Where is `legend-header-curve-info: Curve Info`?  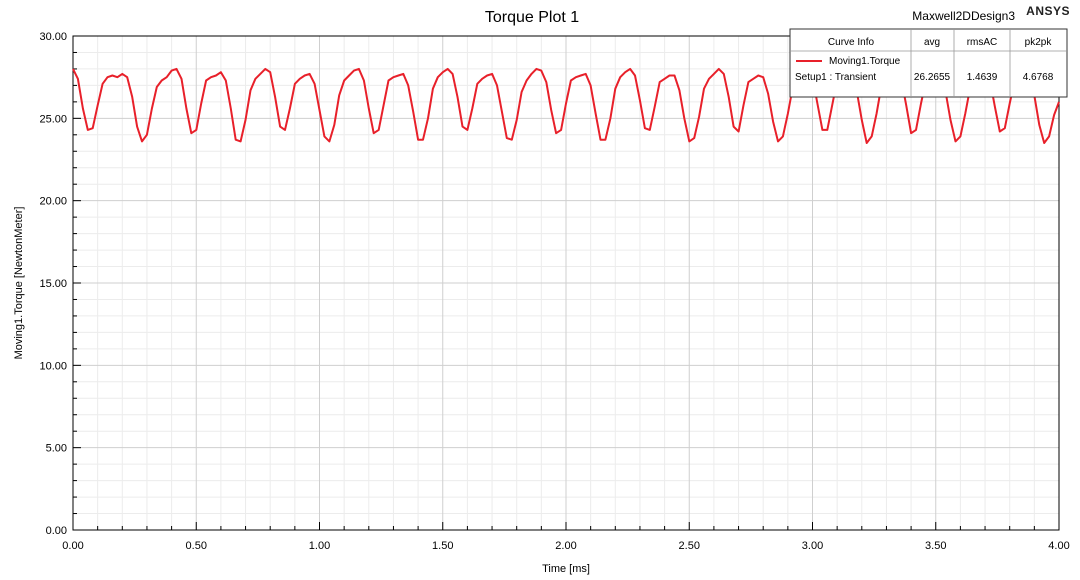
legend-header-curve-info: Curve Info is located at coordinates (851, 42).